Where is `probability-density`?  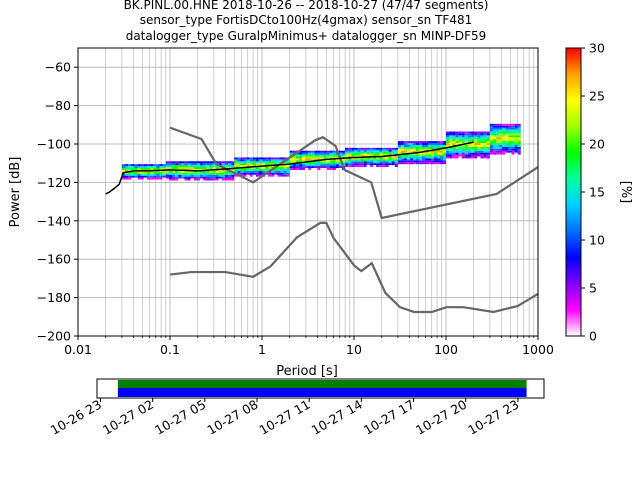
probability-density is located at coordinates (321, 152).